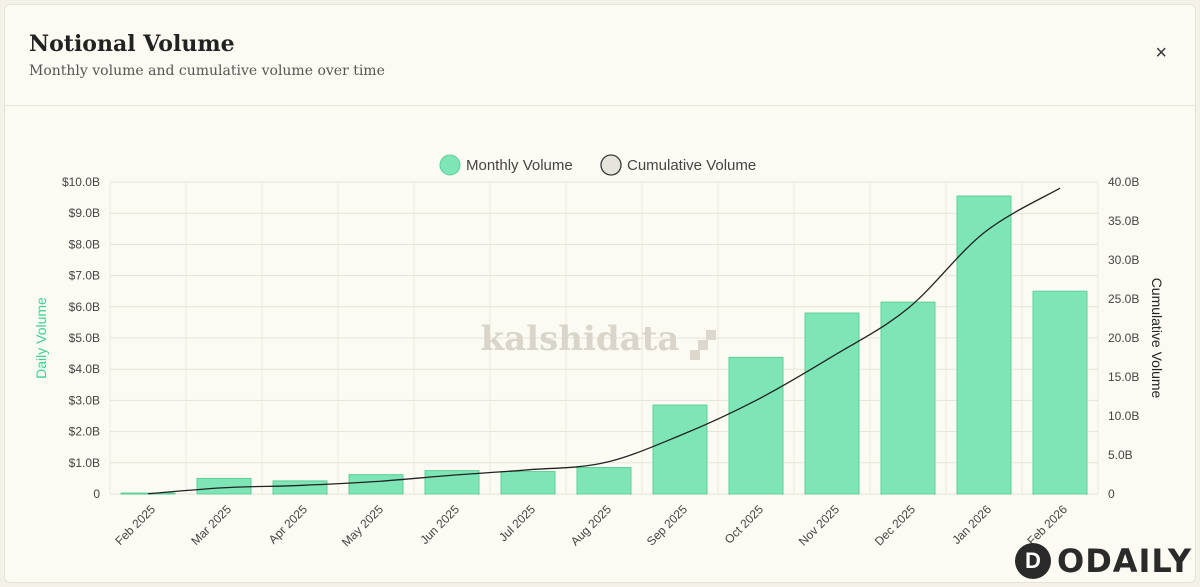 The image size is (1200, 587). I want to click on y-tick-label: $1.0B, so click(84, 463).